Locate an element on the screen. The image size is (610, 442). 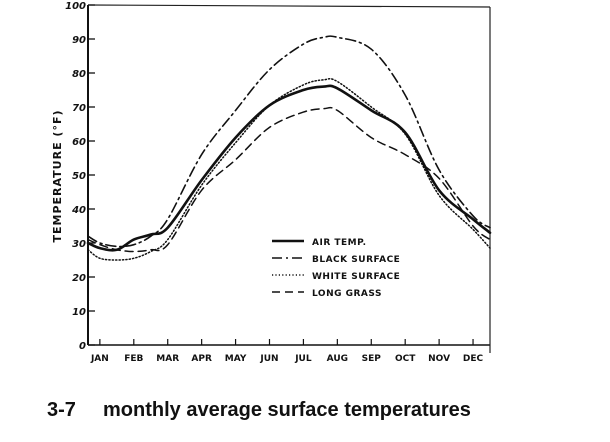
legend-label-black-surface: BLACK SURFACE is located at coordinates (356, 260).